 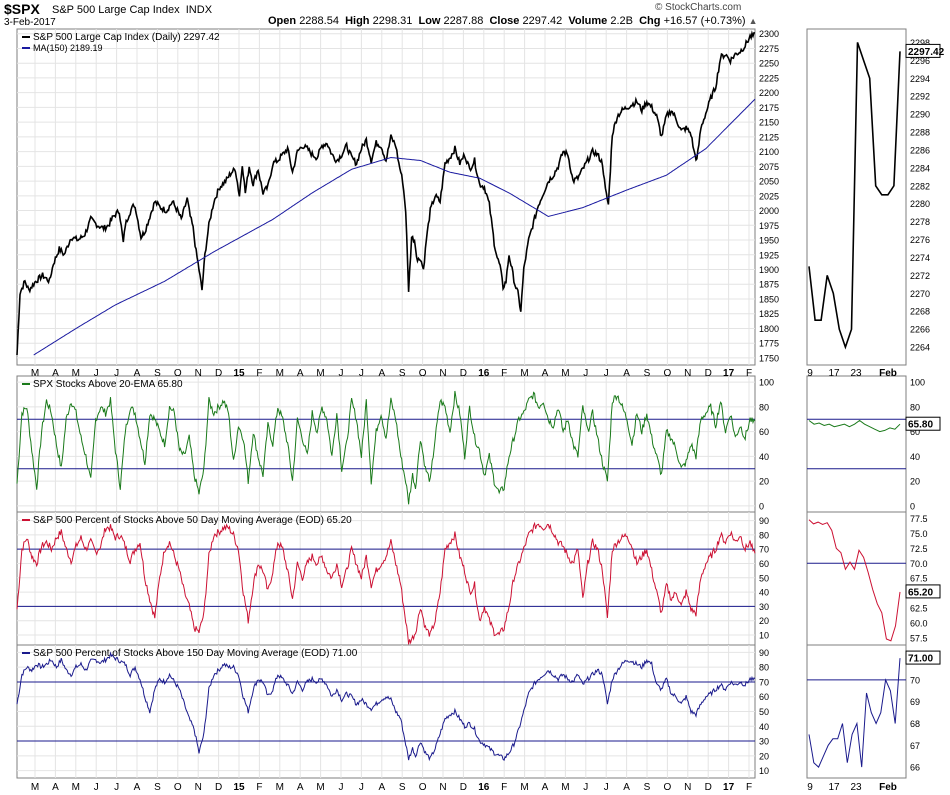 What do you see at coordinates (764, 771) in the screenshot?
I see `y-tick-label: 10` at bounding box center [764, 771].